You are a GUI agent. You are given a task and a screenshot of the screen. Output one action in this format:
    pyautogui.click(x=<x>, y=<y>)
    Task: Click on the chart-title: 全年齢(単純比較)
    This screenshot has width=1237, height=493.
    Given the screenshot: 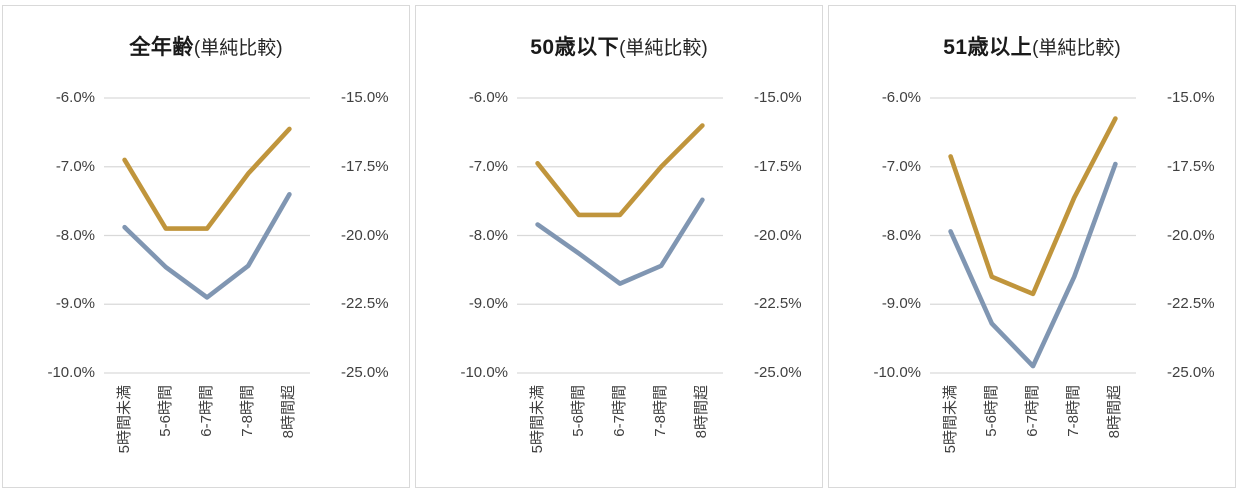 What is the action you would take?
    pyautogui.click(x=206, y=49)
    